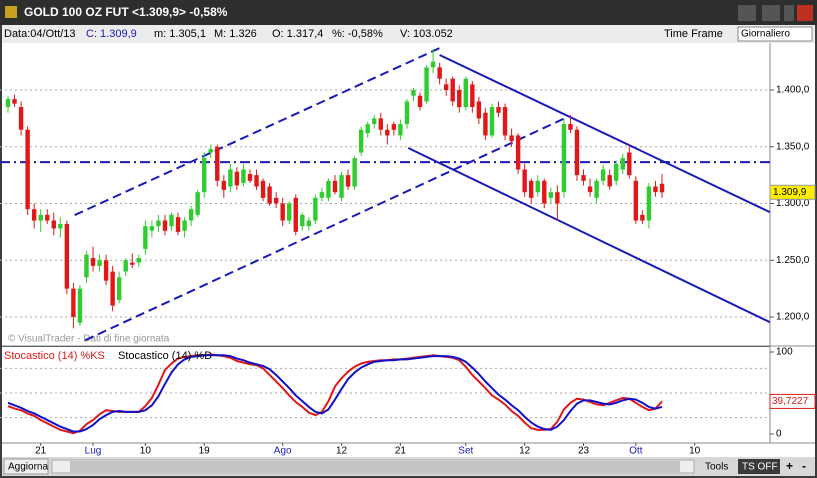  What do you see at coordinates (165, 356) in the screenshot?
I see `legend-entry: Stocastico (14) %D` at bounding box center [165, 356].